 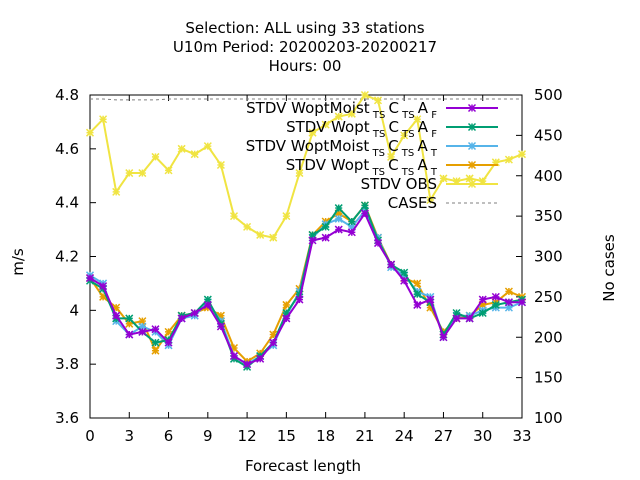 I want to click on y2-tick-label: 450, so click(x=548, y=135).